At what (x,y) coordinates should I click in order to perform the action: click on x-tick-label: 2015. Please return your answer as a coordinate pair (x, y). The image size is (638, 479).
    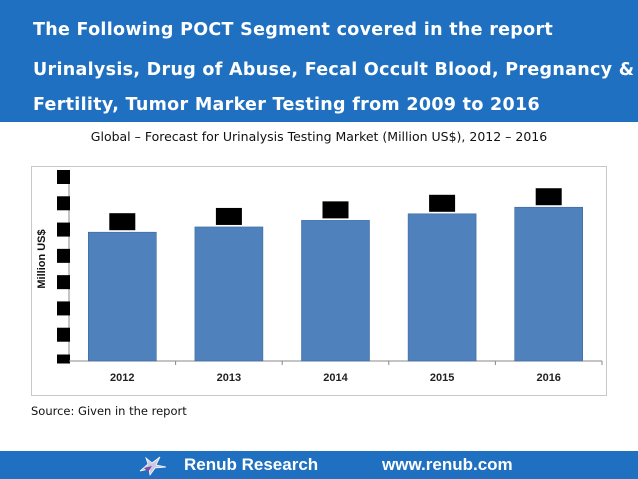
    Looking at the image, I should click on (442, 378).